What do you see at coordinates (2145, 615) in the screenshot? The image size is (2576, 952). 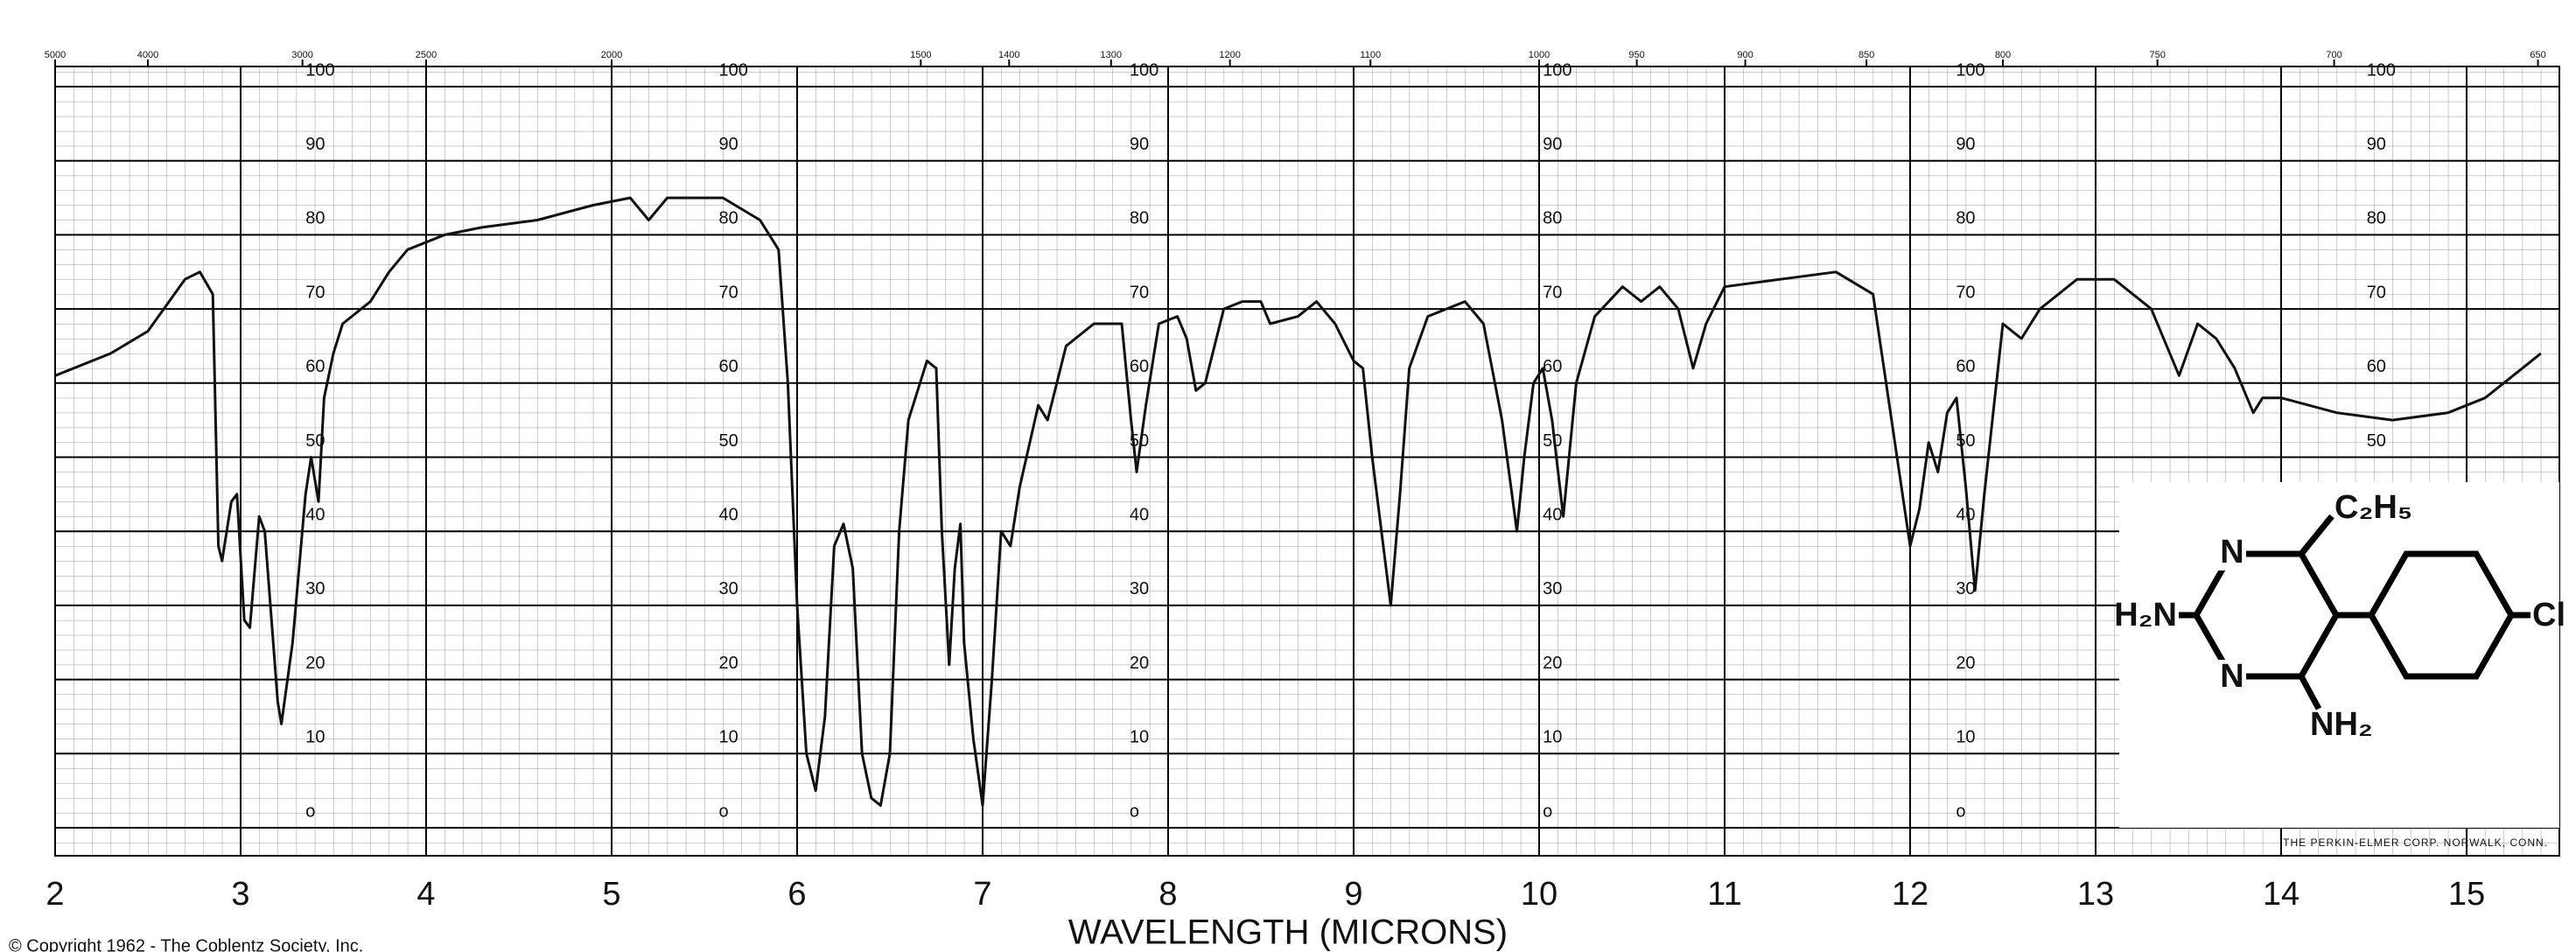 I see `atom-label: H₂N` at bounding box center [2145, 615].